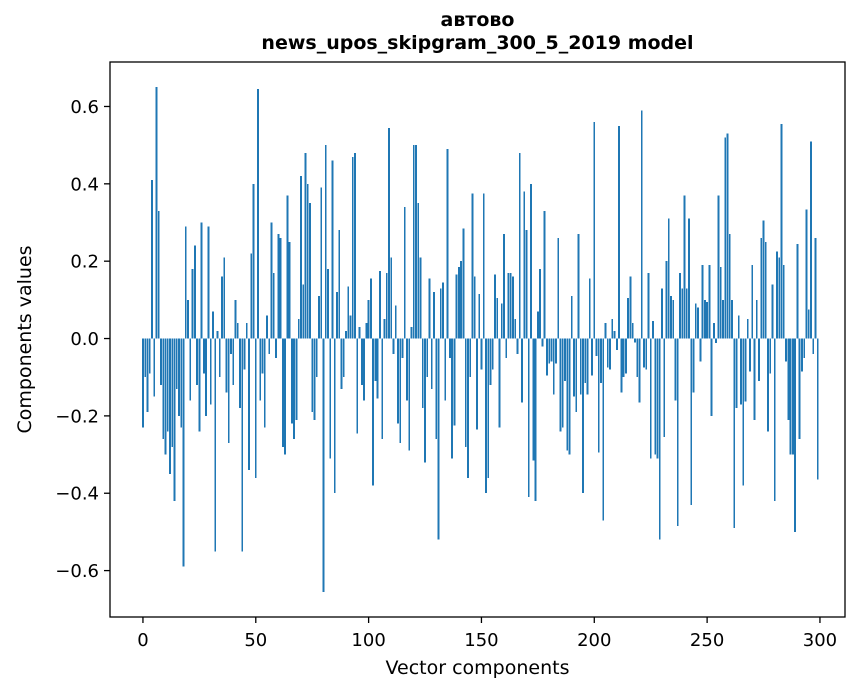  What do you see at coordinates (368, 640) in the screenshot?
I see `x-tick-label: 100` at bounding box center [368, 640].